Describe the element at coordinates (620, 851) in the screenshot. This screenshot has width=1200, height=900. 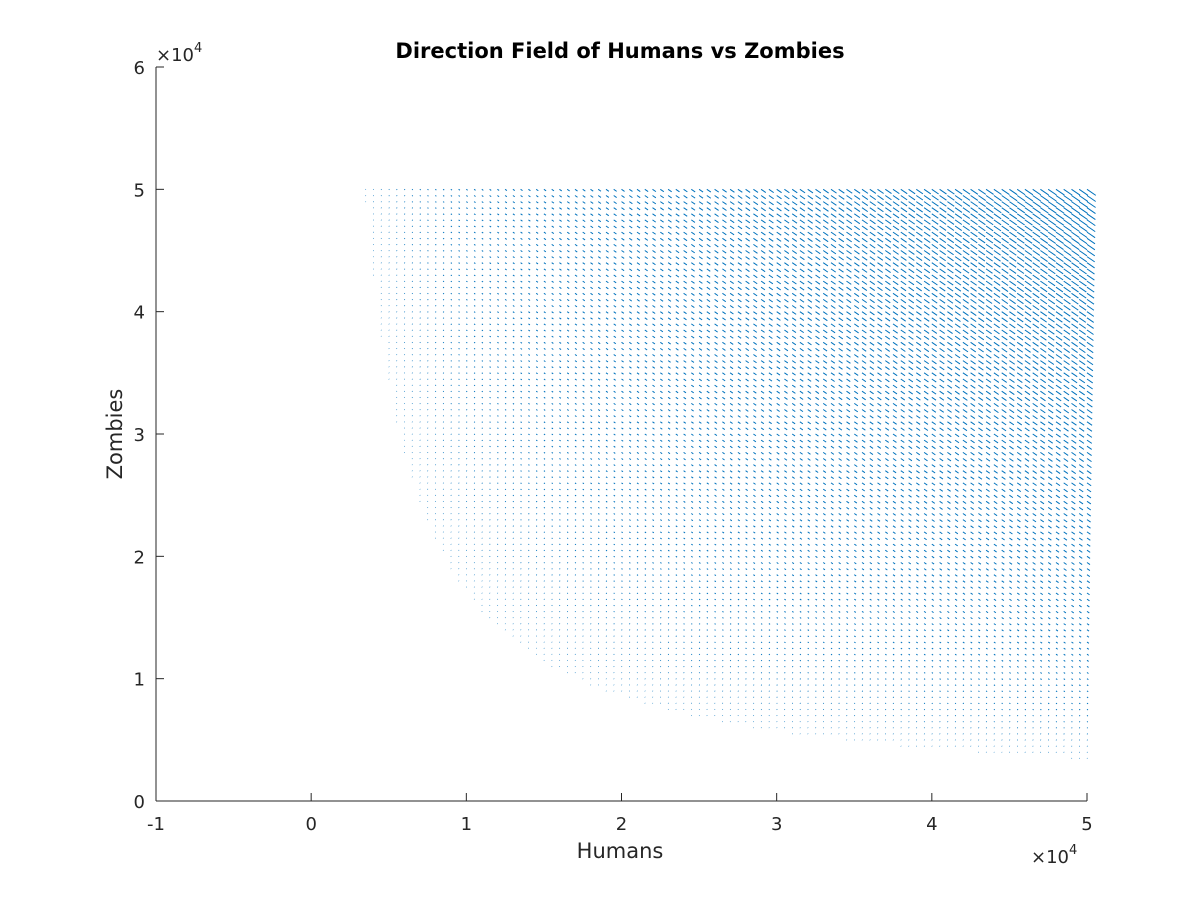
I see `x-axis-label: Humans` at that location.